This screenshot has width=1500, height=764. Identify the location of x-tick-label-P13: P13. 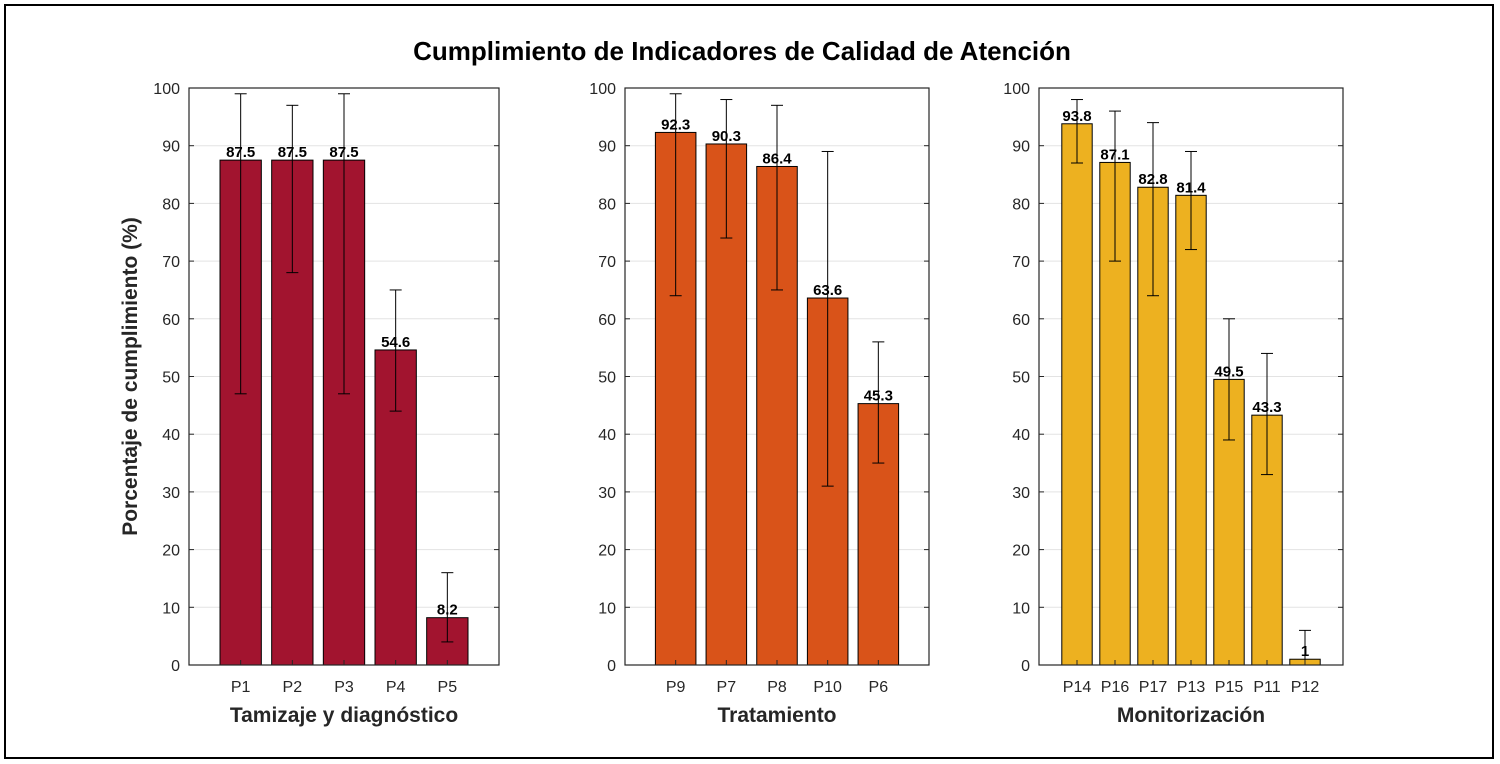
(1191, 687).